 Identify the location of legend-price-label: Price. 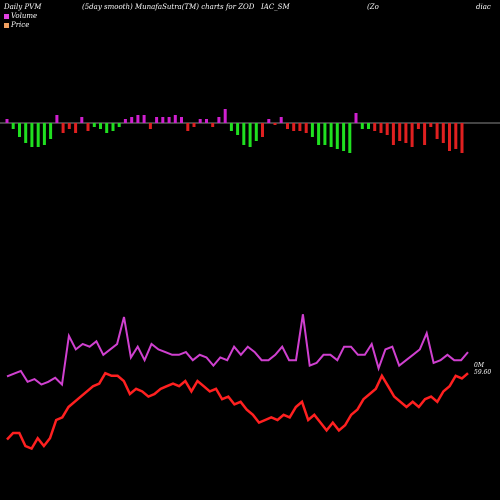
(20, 25).